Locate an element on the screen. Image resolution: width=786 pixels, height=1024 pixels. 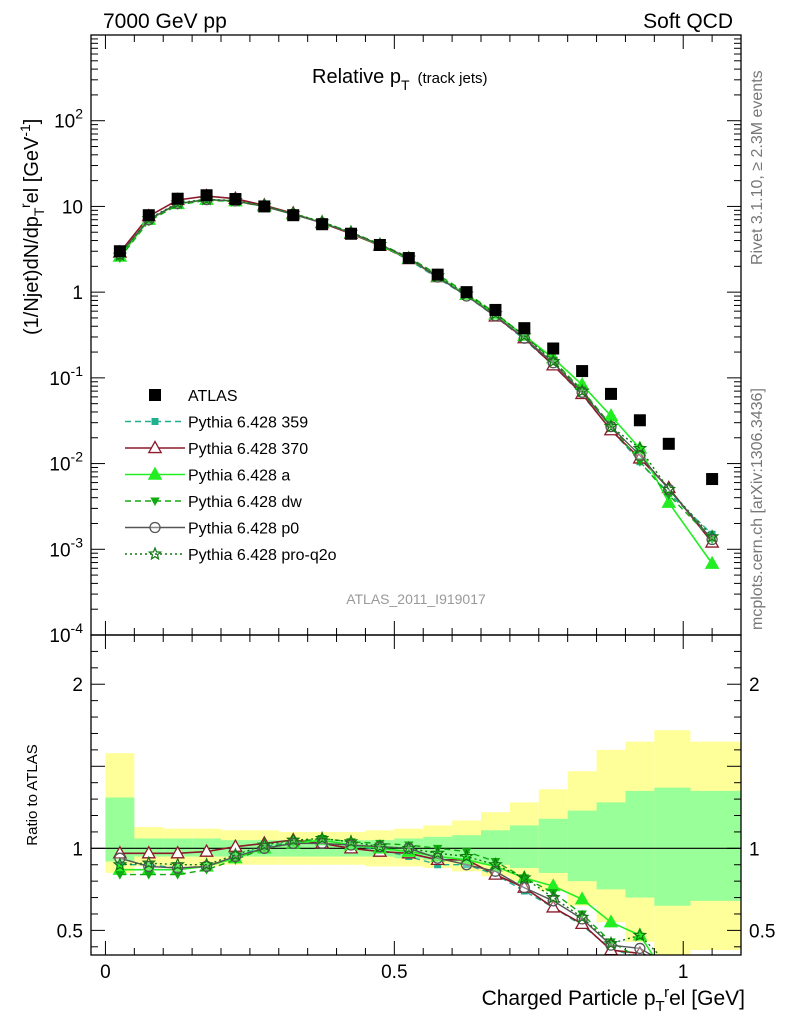
ytick-label: 10 is located at coordinates (72, 207).